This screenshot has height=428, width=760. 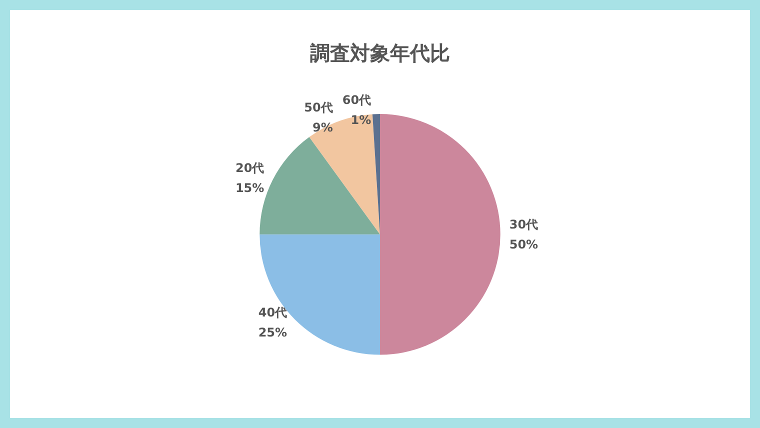 I want to click on data-label: 50%, so click(x=523, y=244).